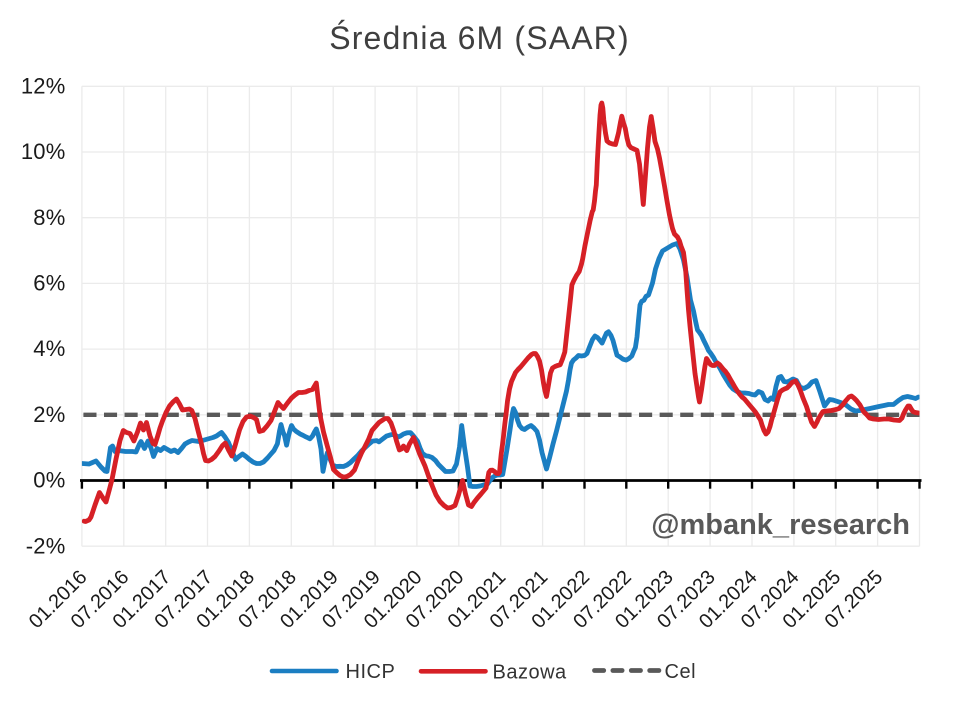  I want to click on svg-text: Bazowa, so click(530, 672).